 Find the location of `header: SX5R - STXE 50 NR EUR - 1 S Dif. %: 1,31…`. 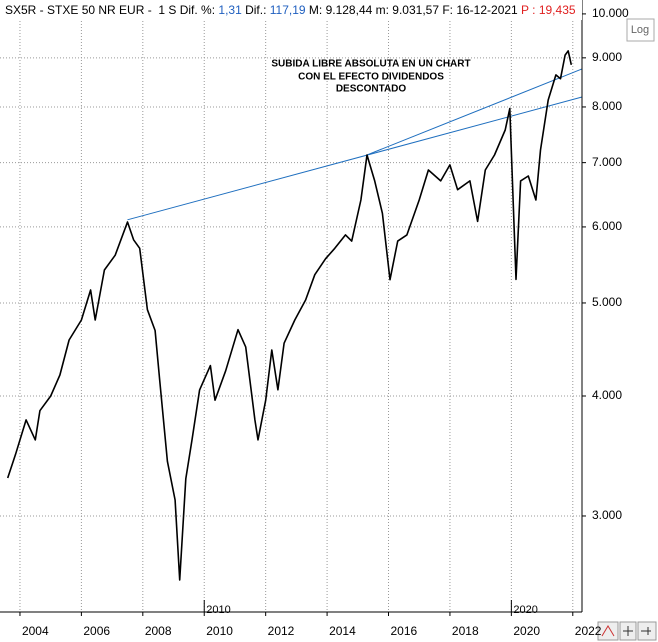

header: SX5R - STXE 50 NR EUR - 1 S Dif. %: 1,31… is located at coordinates (290, 10).